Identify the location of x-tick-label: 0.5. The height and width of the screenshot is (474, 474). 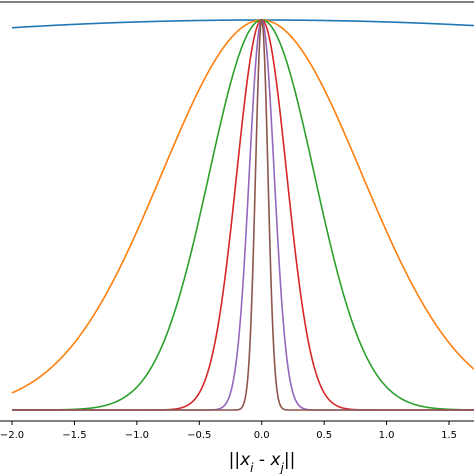
(324, 435).